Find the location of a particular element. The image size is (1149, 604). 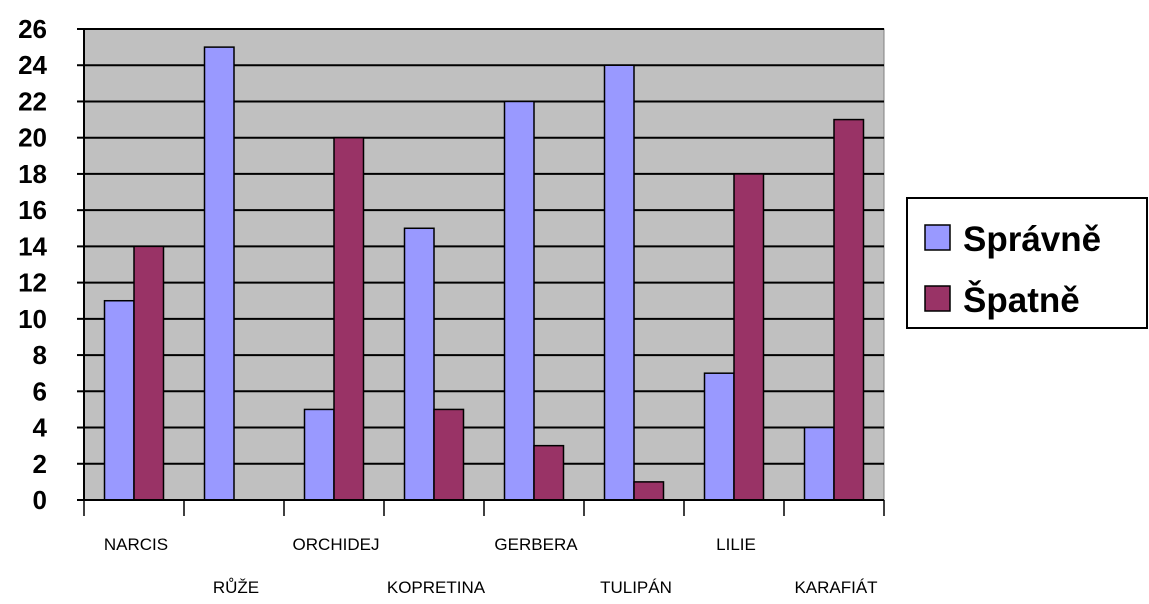

y-tick-label: 20 is located at coordinates (32, 138).